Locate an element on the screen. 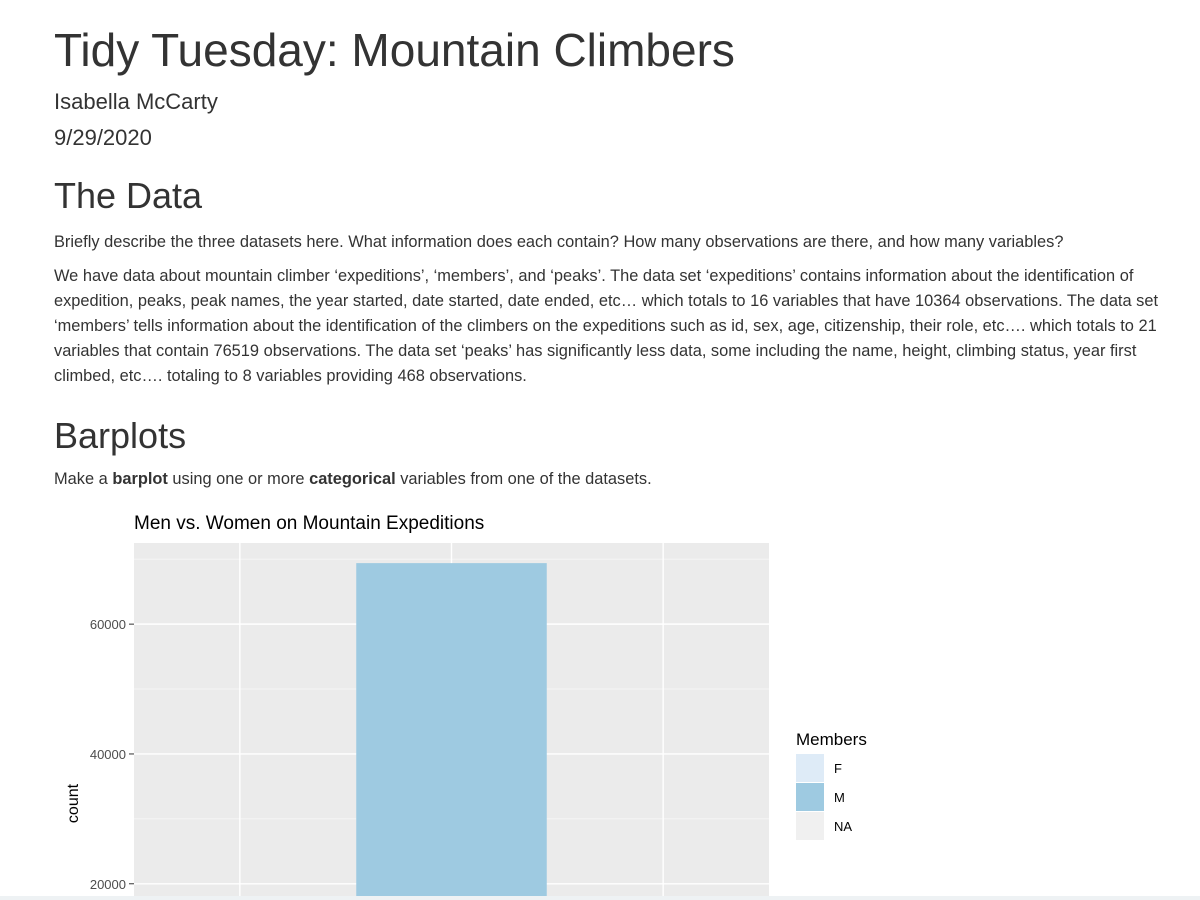 The width and height of the screenshot is (1200, 900). barplot-prompt-mid: using one or more is located at coordinates (238, 479).